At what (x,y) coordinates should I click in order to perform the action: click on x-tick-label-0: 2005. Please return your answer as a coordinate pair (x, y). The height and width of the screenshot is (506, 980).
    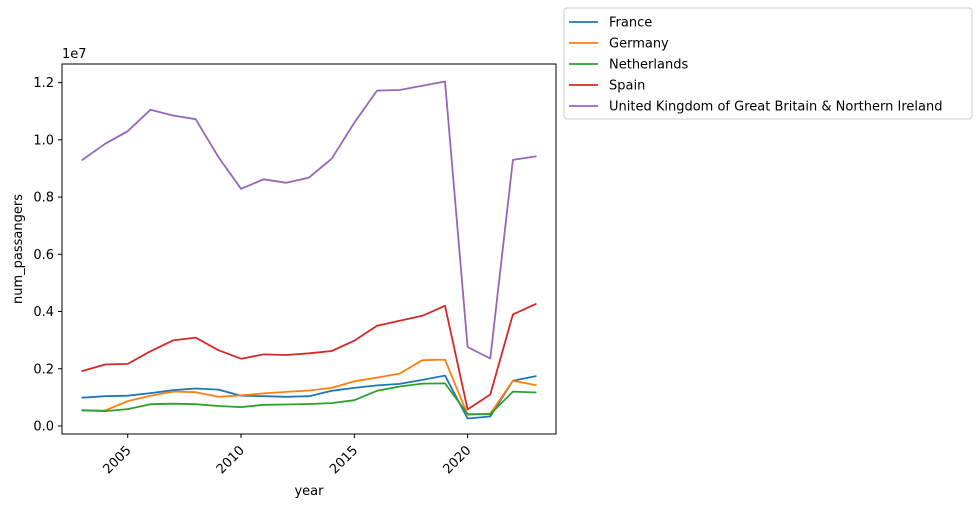
    Looking at the image, I should click on (118, 460).